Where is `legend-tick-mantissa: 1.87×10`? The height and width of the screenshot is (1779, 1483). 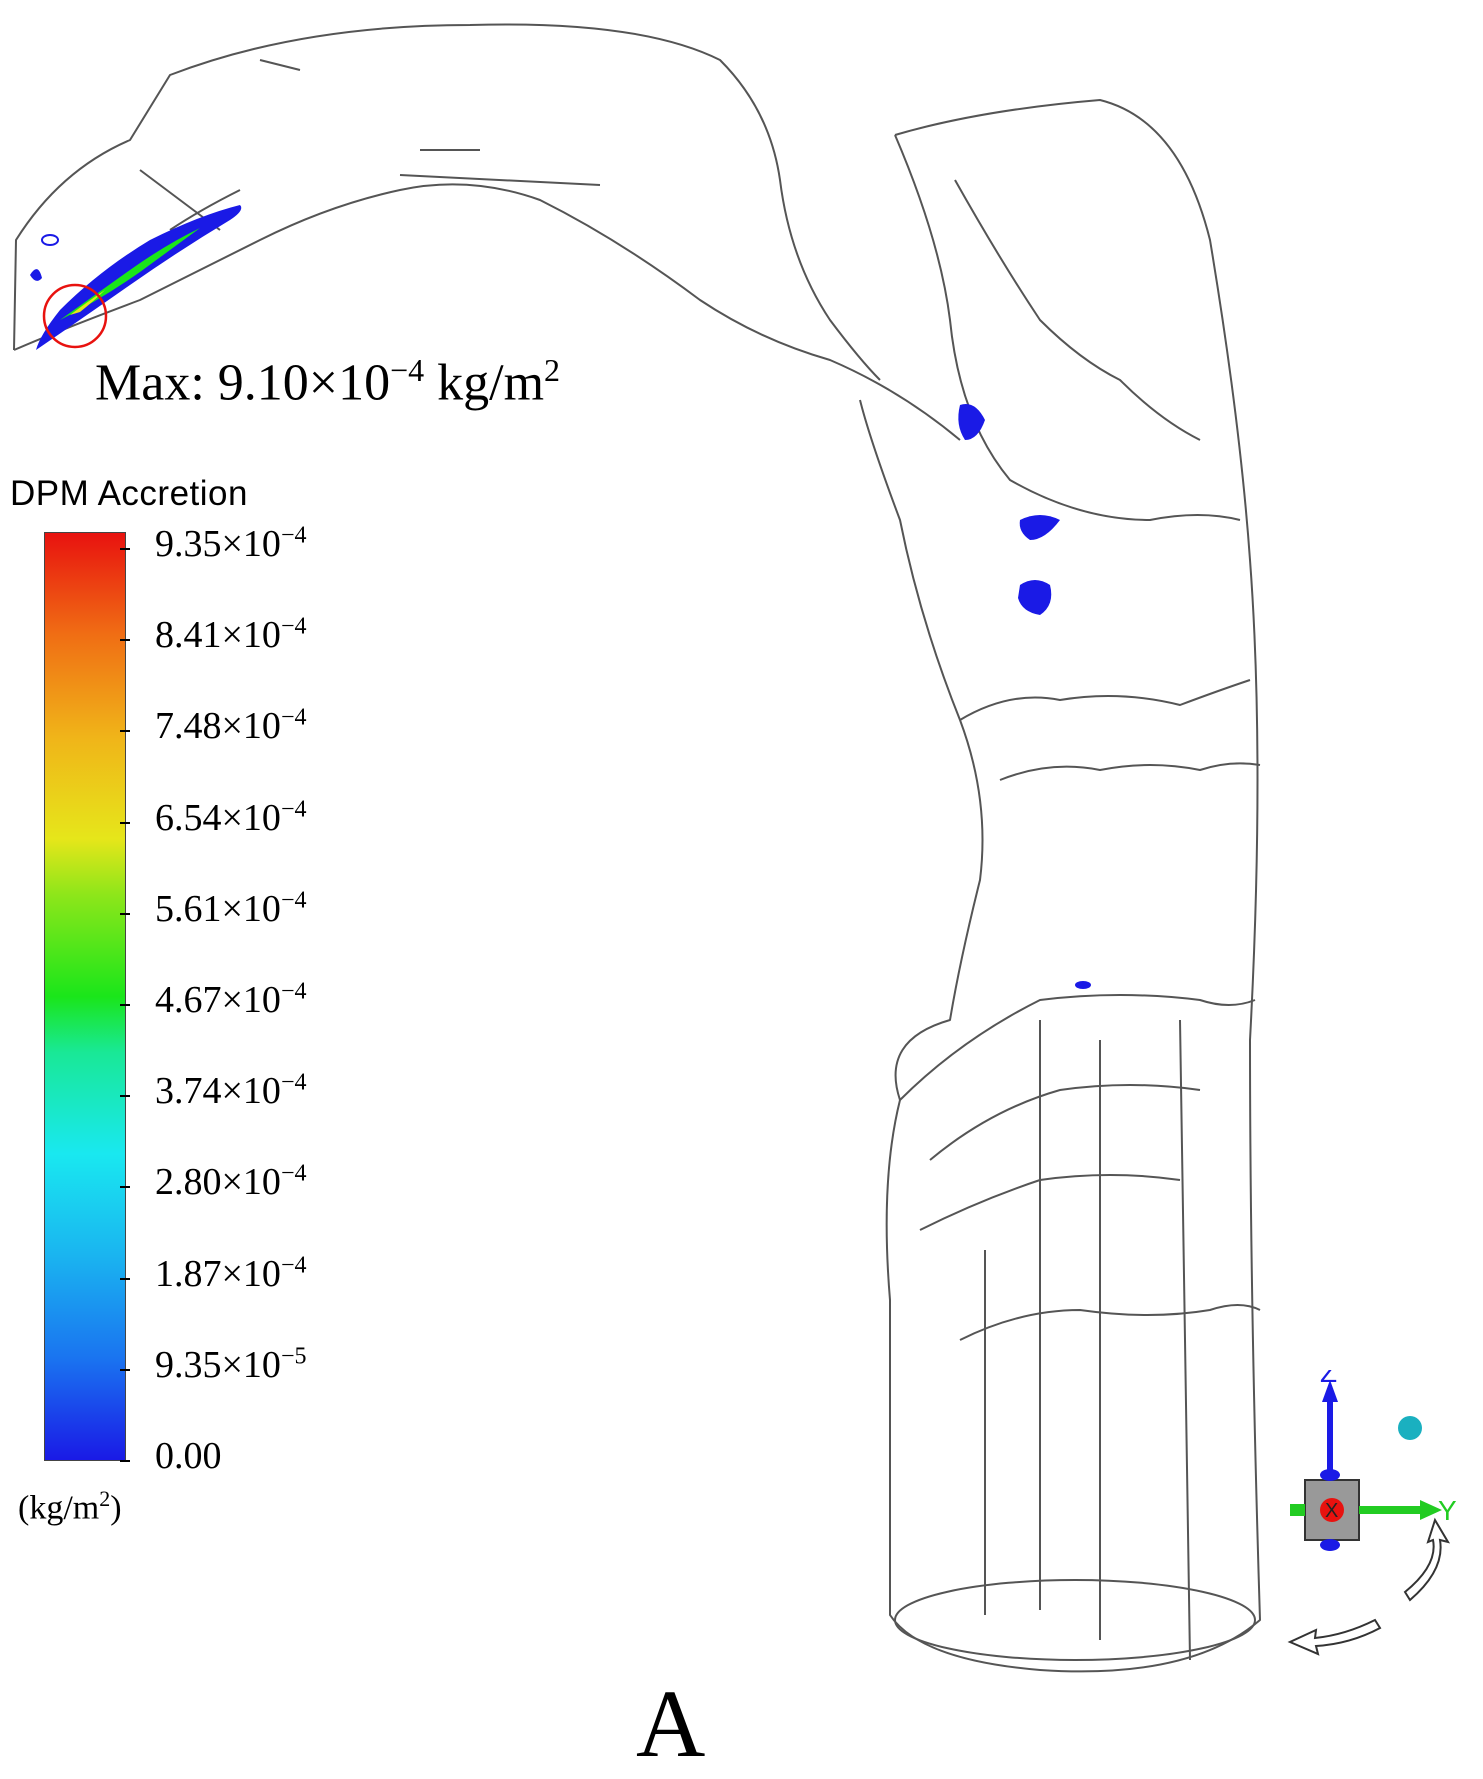 legend-tick-mantissa: 1.87×10 is located at coordinates (218, 1273).